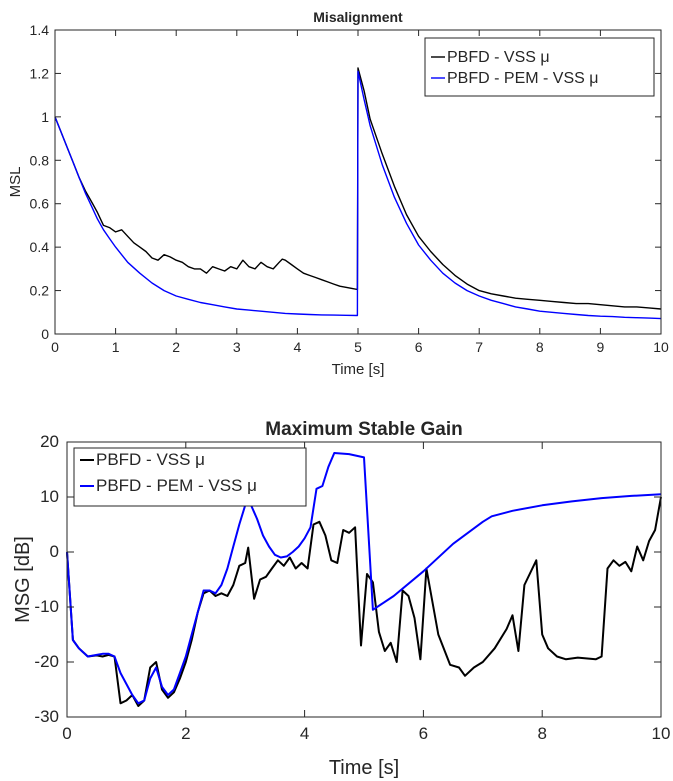  Describe the element at coordinates (116, 347) in the screenshot. I see `x-tick-label: 1` at that location.